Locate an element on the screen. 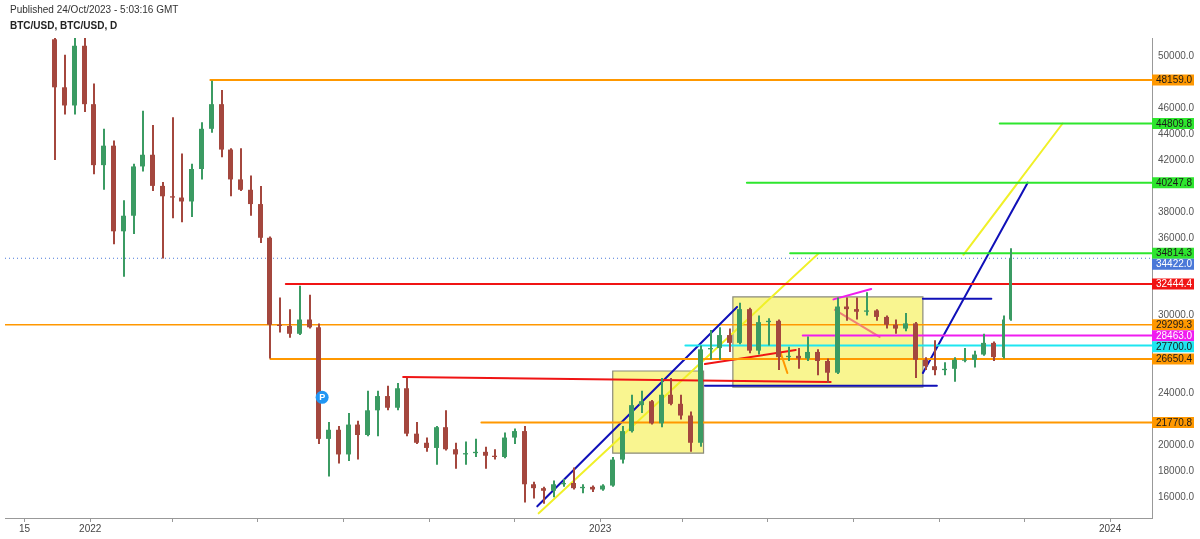  data-label: 40247.8 is located at coordinates (1174, 182).